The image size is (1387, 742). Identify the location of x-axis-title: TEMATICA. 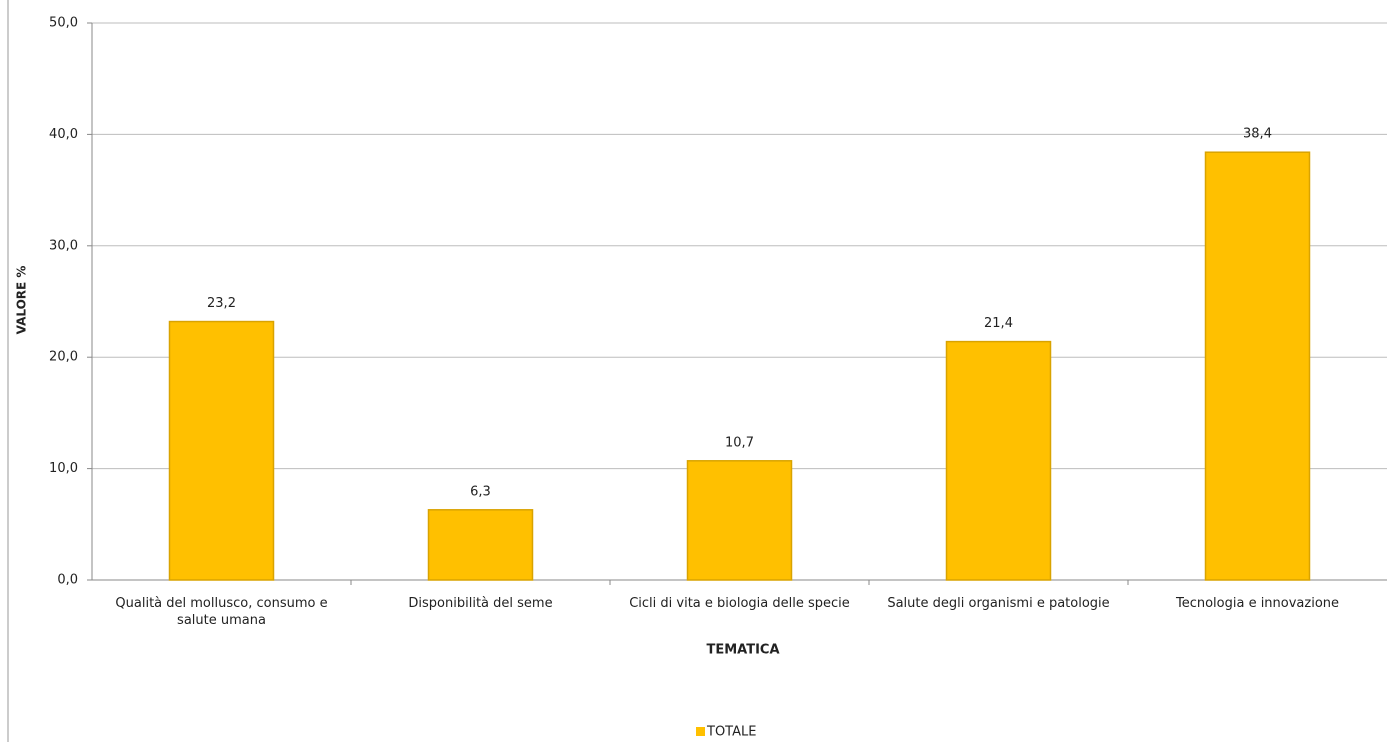
(742, 650).